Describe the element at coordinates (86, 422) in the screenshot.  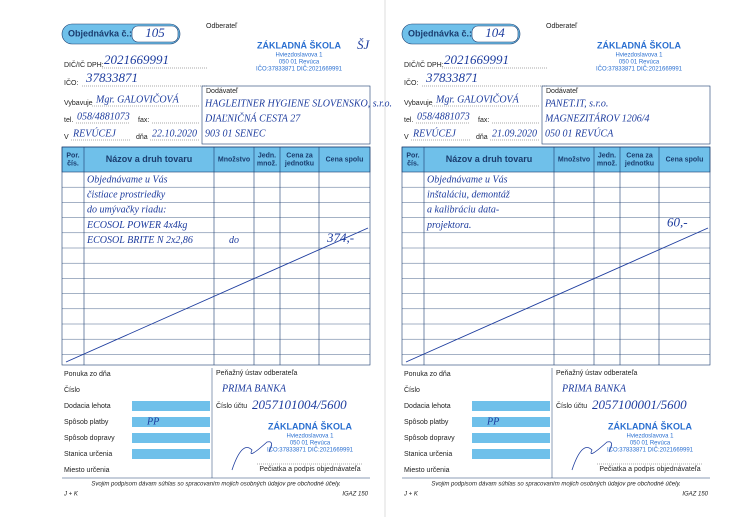
I see `field-label: Spôsob platby` at that location.